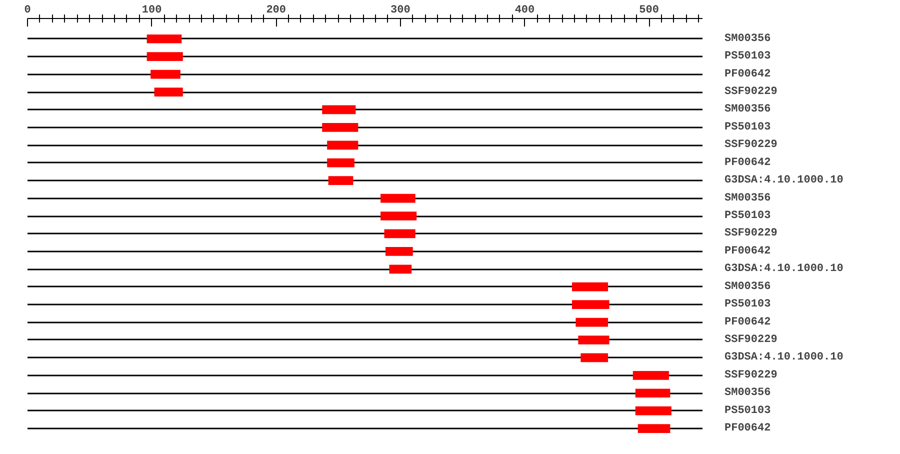 This screenshot has height=454, width=900. I want to click on x-tick-label: 300, so click(400, 10).